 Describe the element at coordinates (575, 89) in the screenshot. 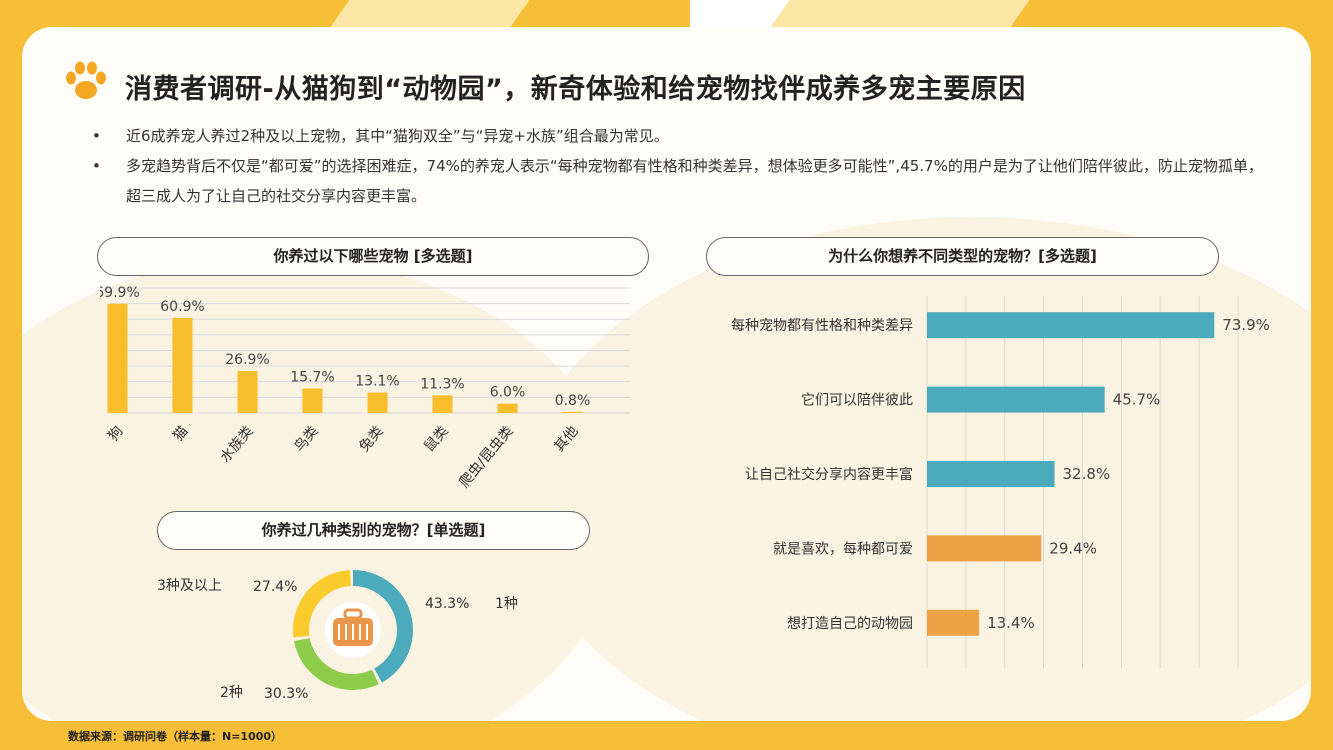

I see `page-title: 消费者调研-从猫狗到“动物园”，新奇体验和给宠物找伴成养多宠主要原因` at that location.